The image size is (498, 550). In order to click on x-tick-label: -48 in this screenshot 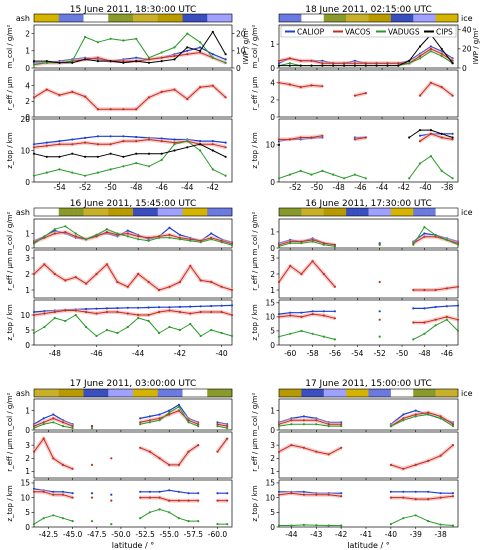, I will do `click(339, 187)`.